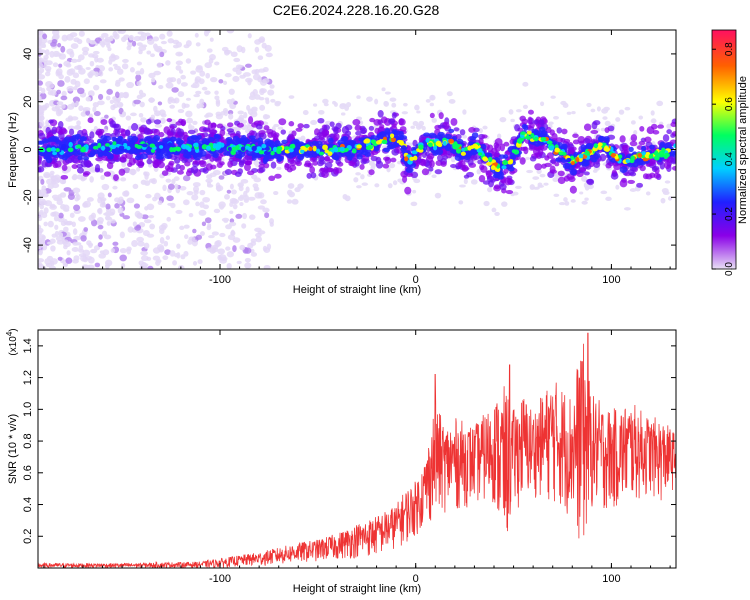 Image resolution: width=750 pixels, height=600 pixels. I want to click on colorbar-tick-label: 0.6, so click(729, 104).